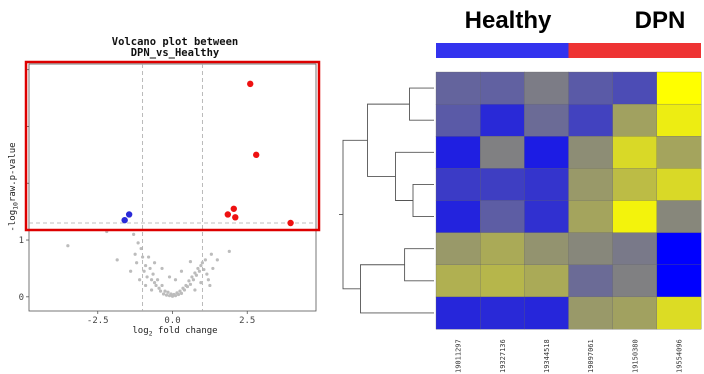  I want to click on y-tick-label: 1, so click(21, 241).